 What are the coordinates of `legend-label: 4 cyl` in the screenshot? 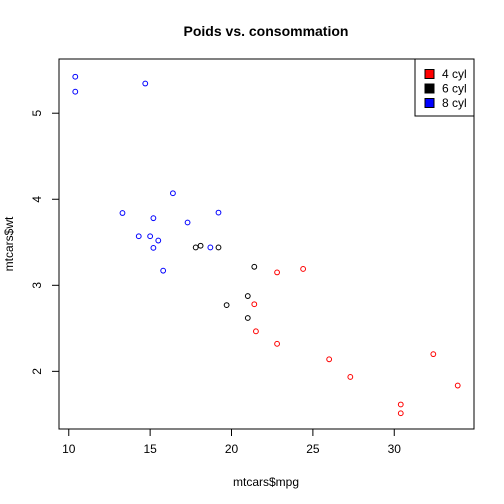 It's located at (454, 74).